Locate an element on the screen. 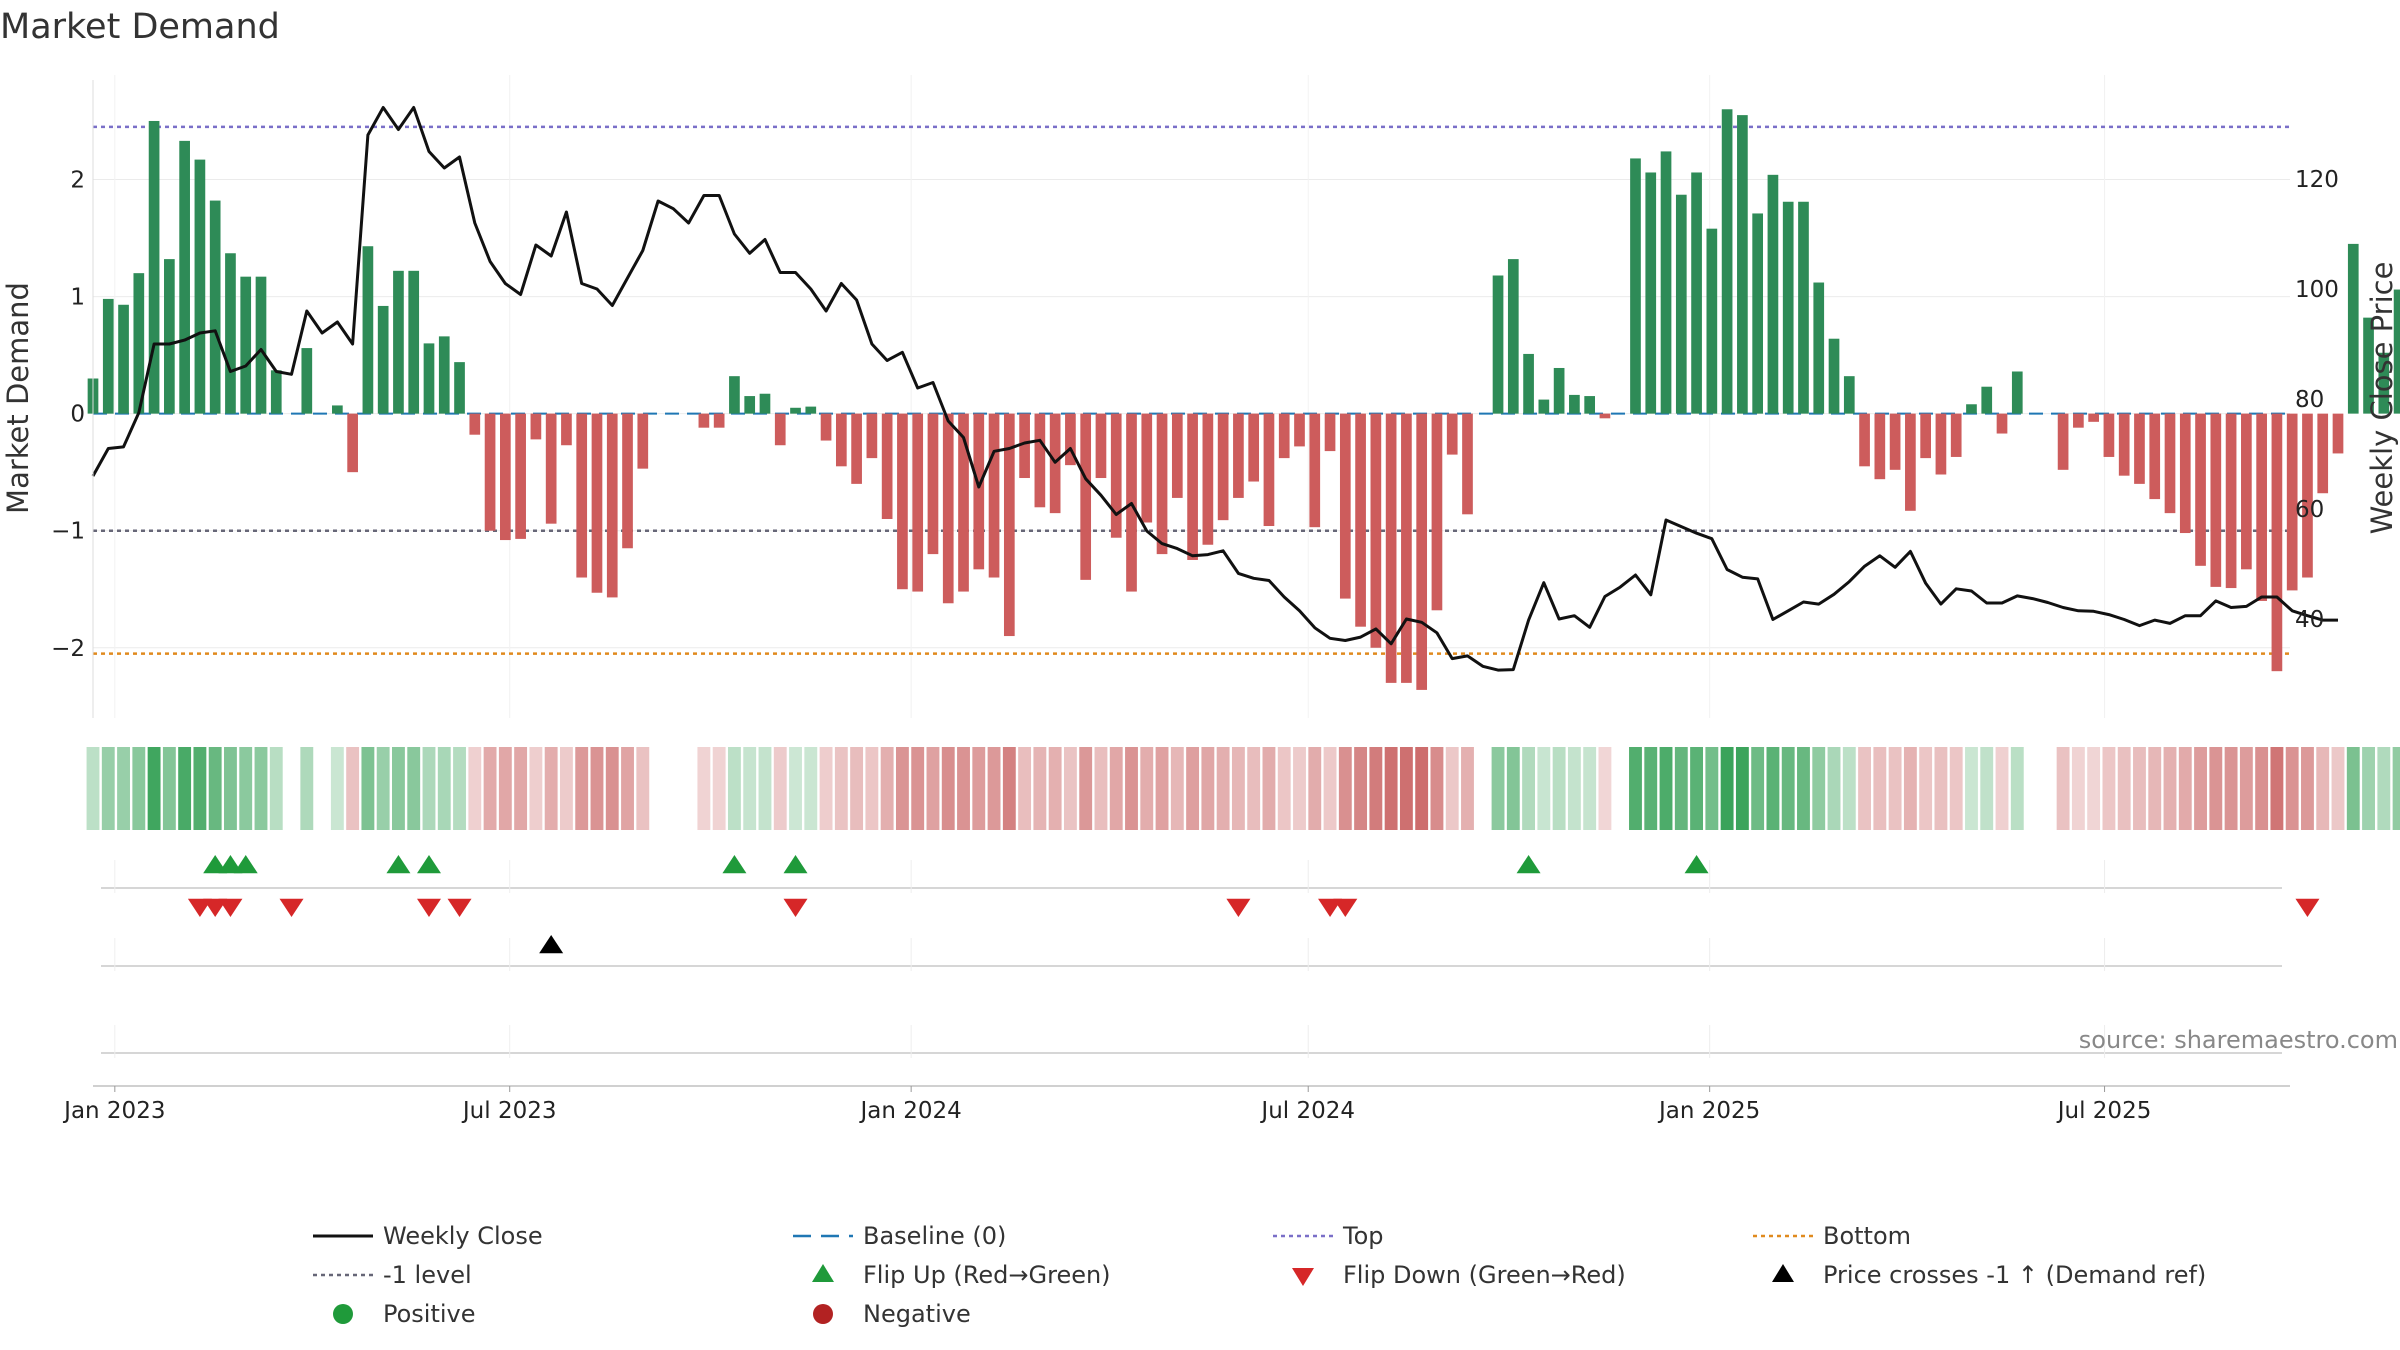  y-tick-label: 0 is located at coordinates (77, 415).